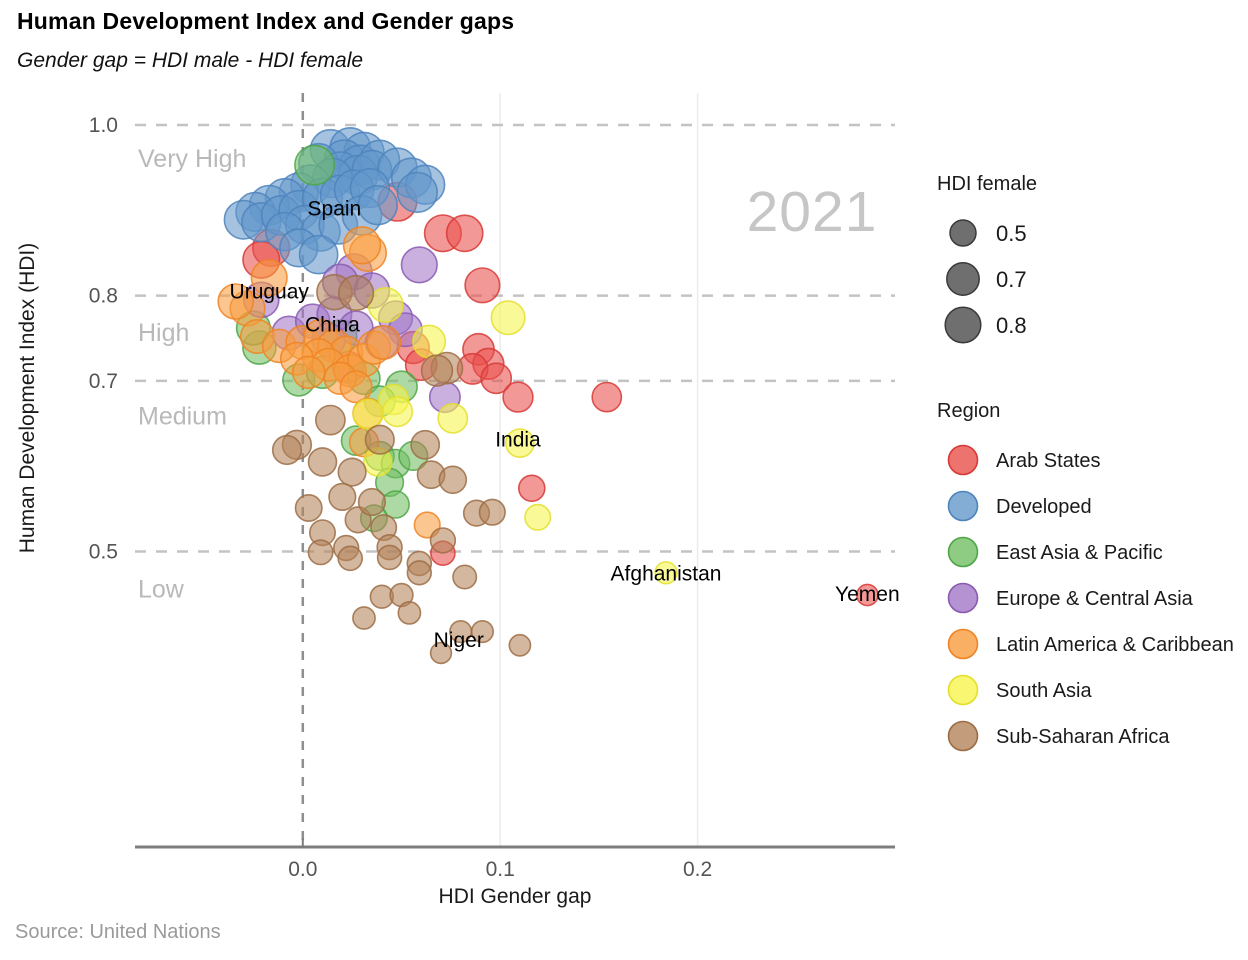 This screenshot has height=960, width=1248. I want to click on country-label-india: India, so click(518, 440).